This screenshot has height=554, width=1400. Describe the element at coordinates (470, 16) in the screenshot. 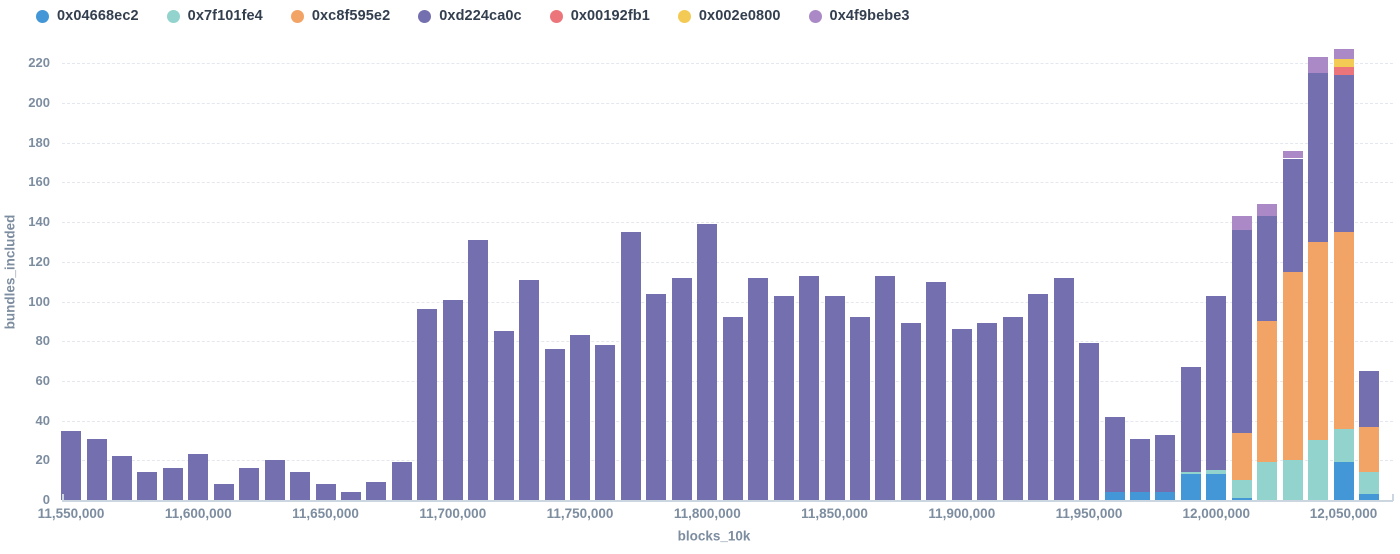

I see `legend-item-0xd224ca0c: 0xd224ca0c` at that location.